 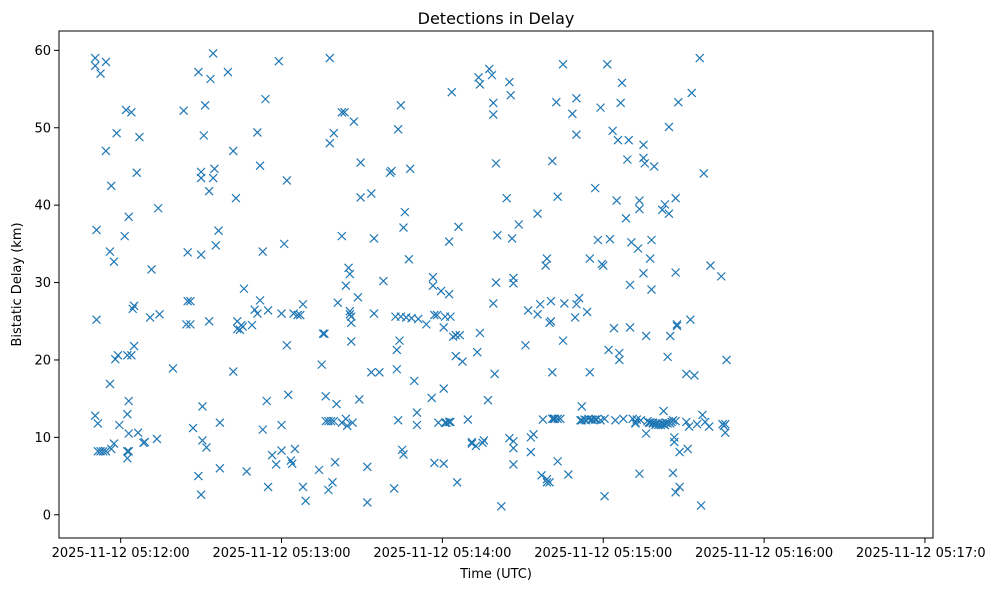 I want to click on y-axis-ticks: 0 10 20 30 40 50 60, so click(x=46, y=283).